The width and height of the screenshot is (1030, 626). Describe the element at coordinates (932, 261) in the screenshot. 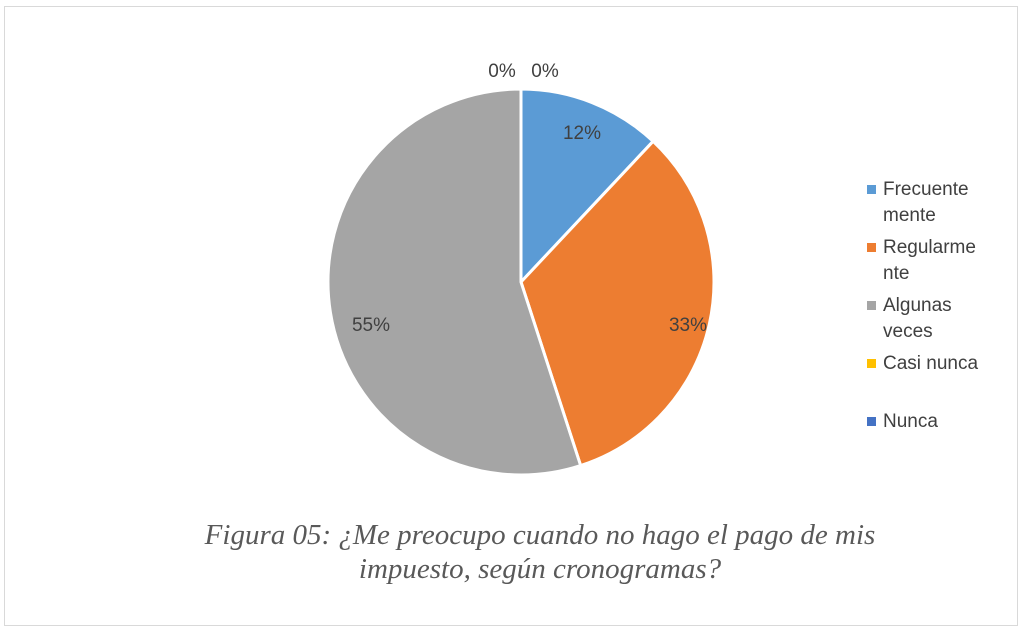

I see `legend-item: Regularme nte` at that location.